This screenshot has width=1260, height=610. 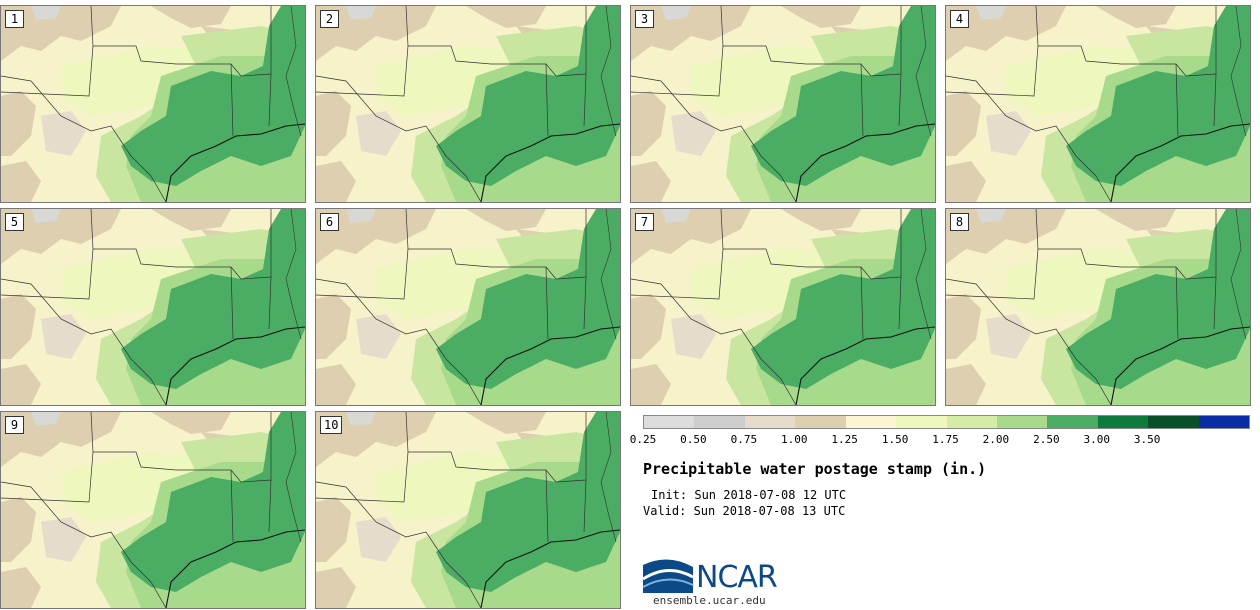 What do you see at coordinates (329, 222) in the screenshot?
I see `member-label: 6` at bounding box center [329, 222].